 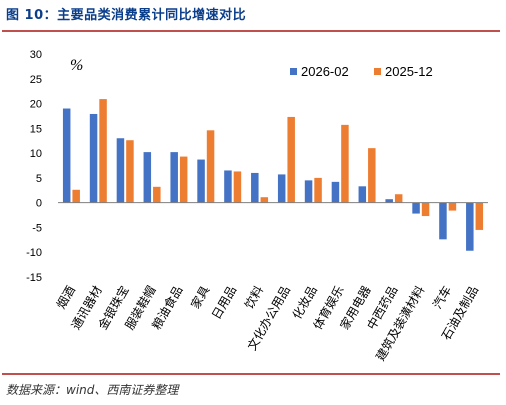 I want to click on bar-2026-02-家具, so click(x=201, y=181).